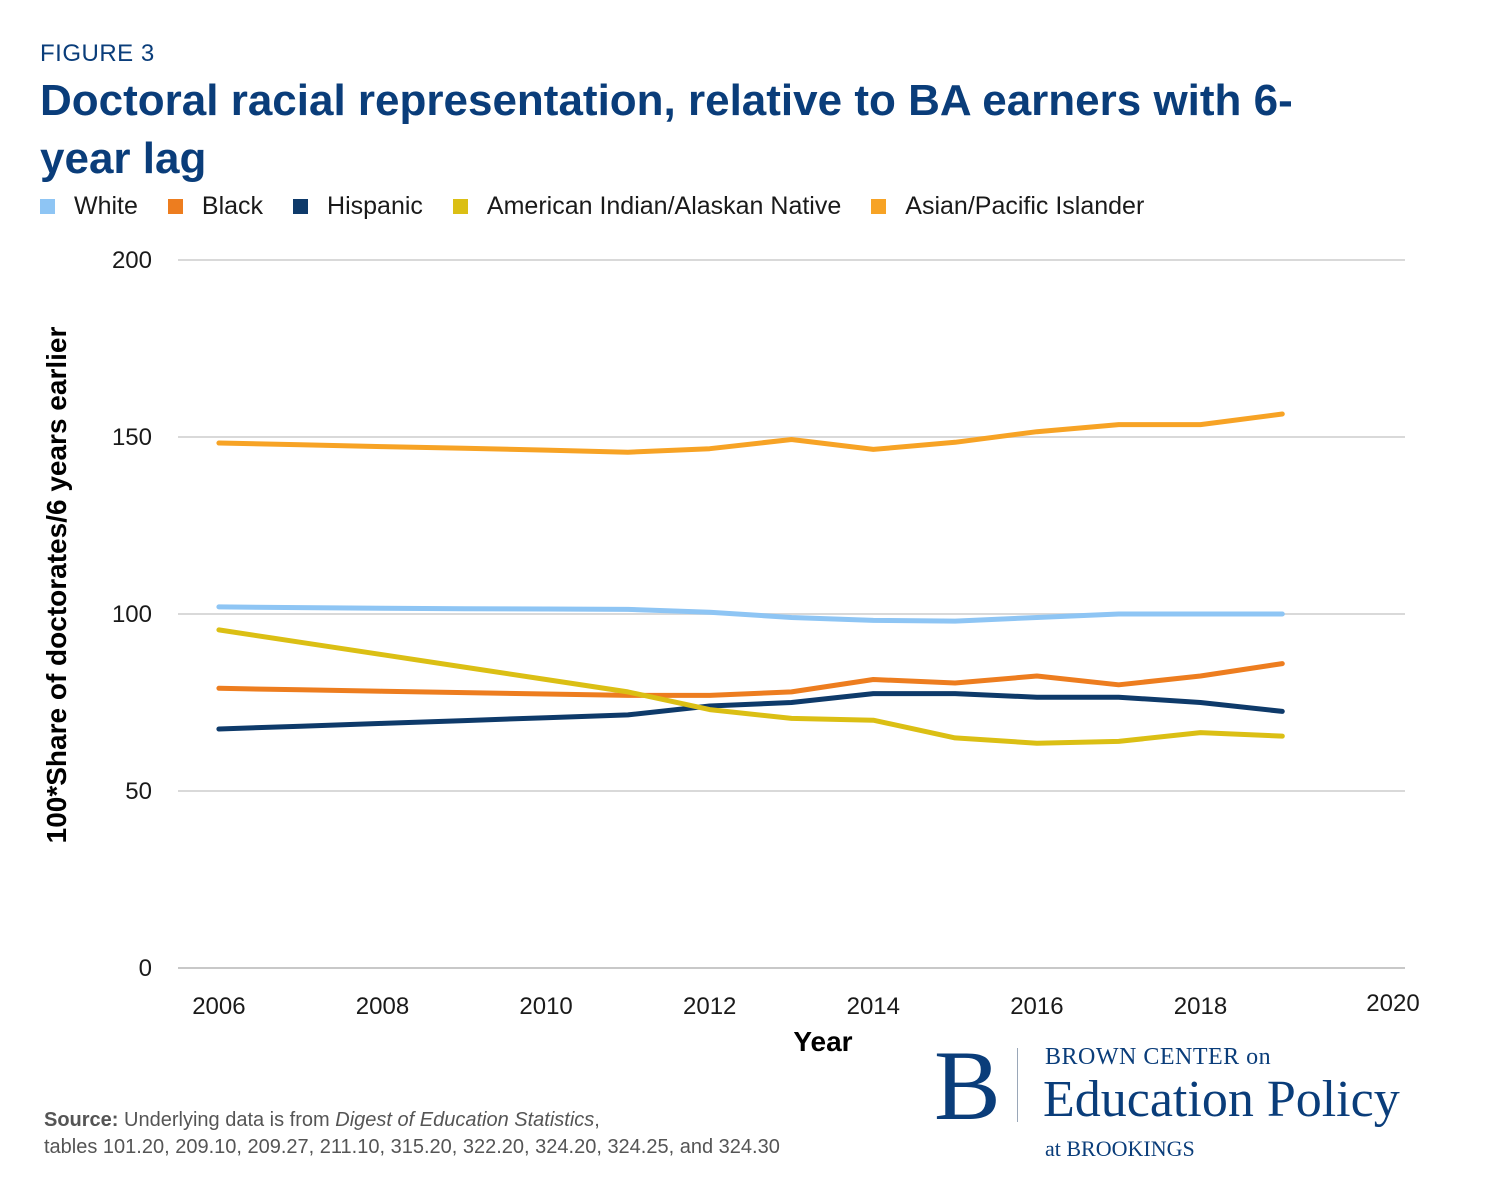 The height and width of the screenshot is (1189, 1500). I want to click on series-line-american-indian-alaskan-native, so click(750, 686).